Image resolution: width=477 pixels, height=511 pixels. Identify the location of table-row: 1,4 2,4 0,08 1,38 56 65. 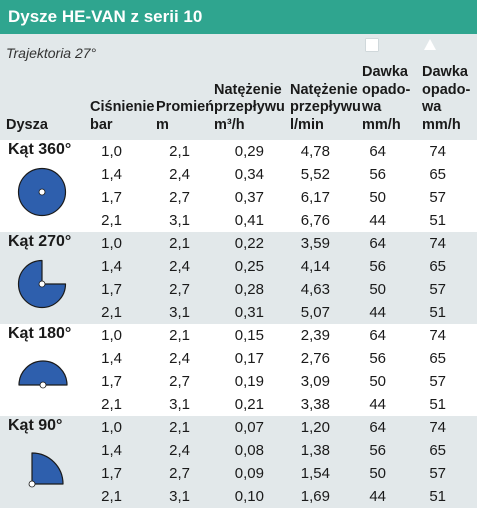
(238, 450).